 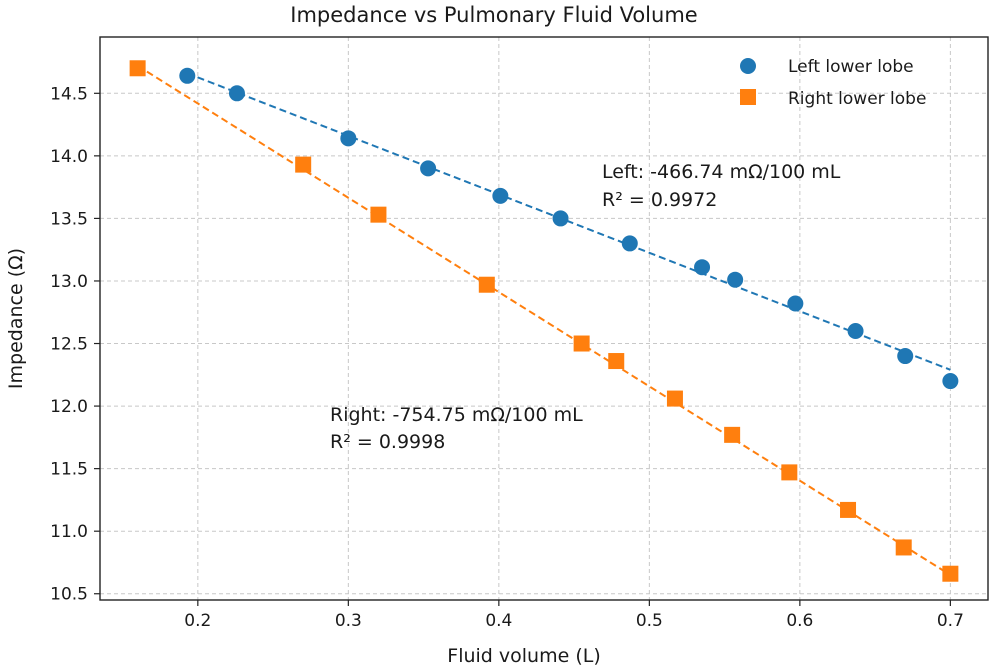 I want to click on y-tick-label: 13.0, so click(x=69, y=282).